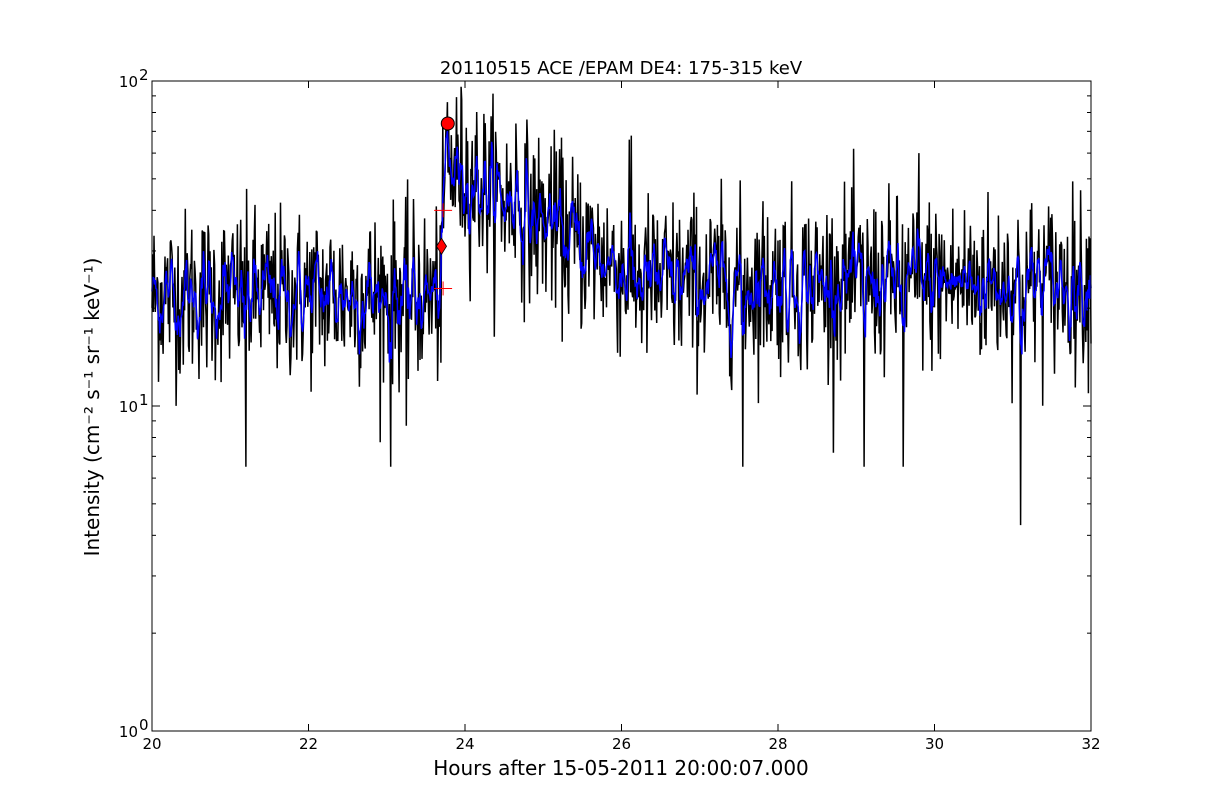  I want to click on x-tick-label: 22, so click(308, 744).